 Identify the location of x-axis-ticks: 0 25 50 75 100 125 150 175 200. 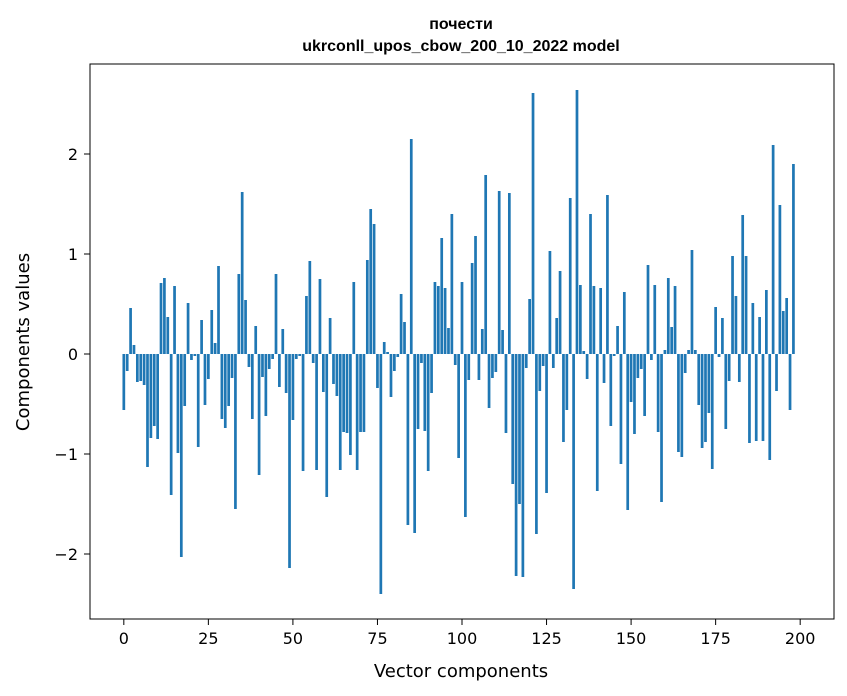
(467, 633).